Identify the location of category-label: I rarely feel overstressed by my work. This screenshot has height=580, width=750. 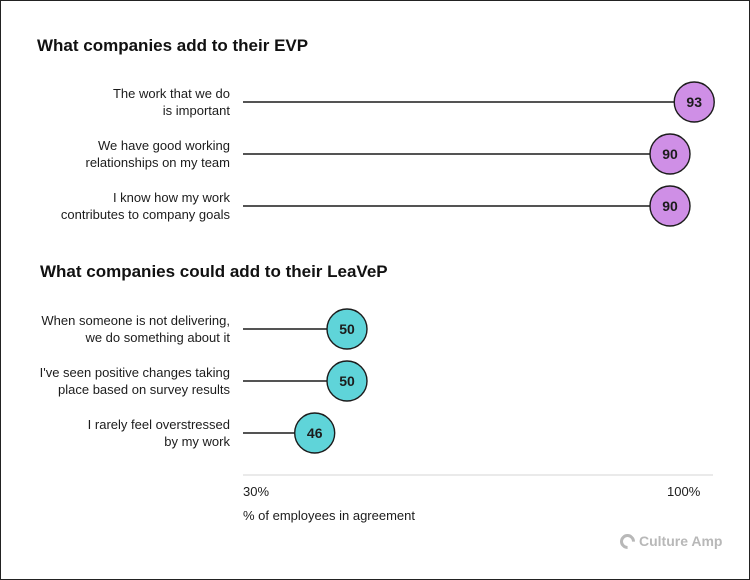
(158, 433).